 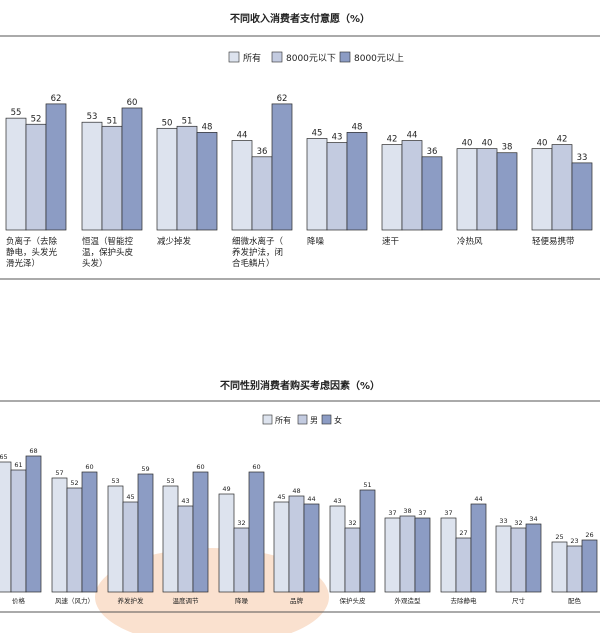 What do you see at coordinates (207, 127) in the screenshot?
I see `chart1-value-label-above8000-3: 48` at bounding box center [207, 127].